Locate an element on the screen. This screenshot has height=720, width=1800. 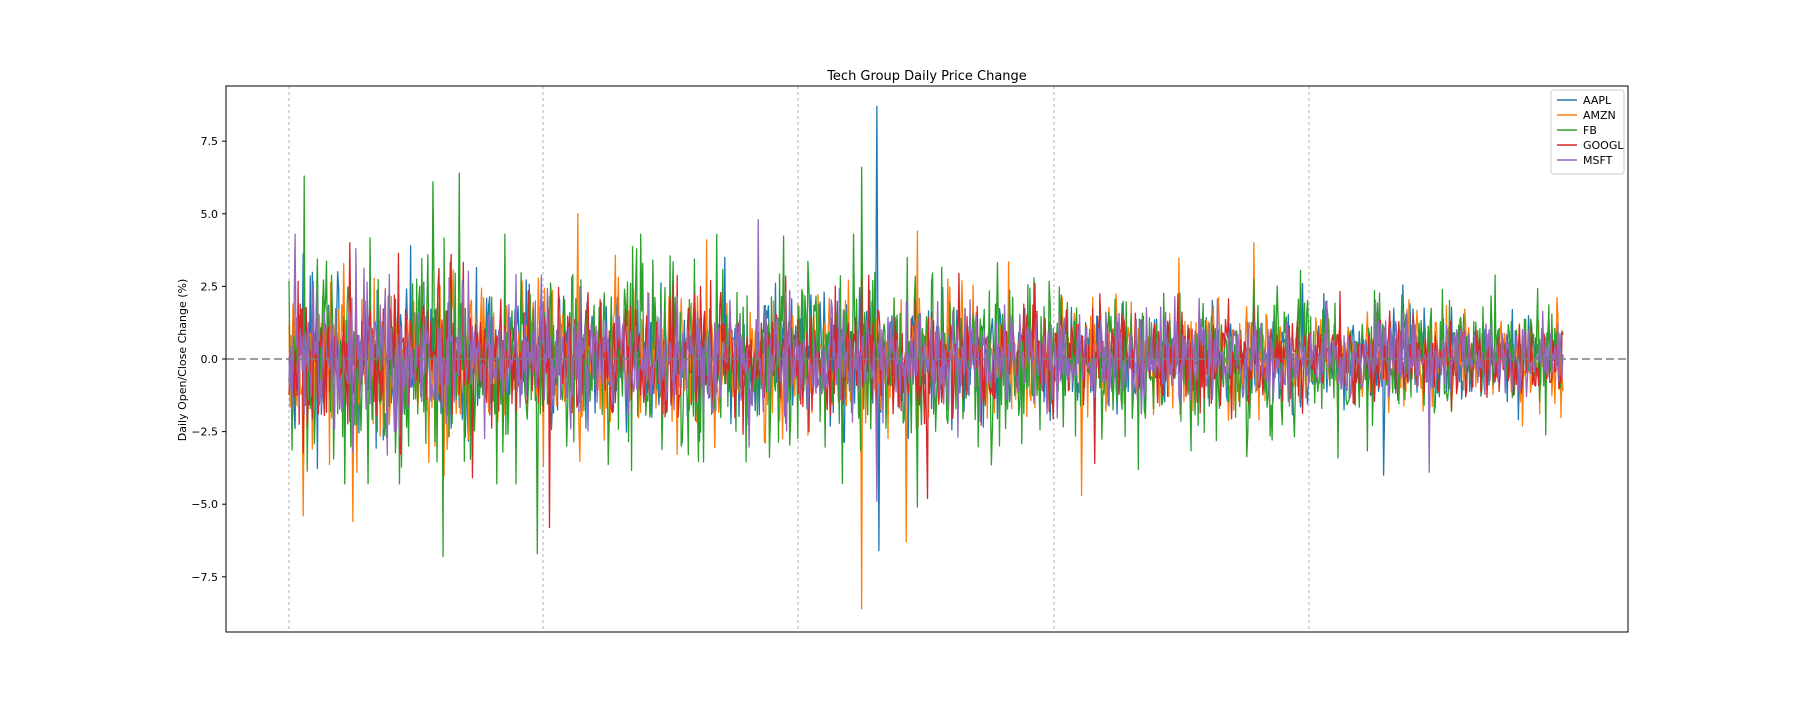
legend: AAPL AMZN FB GOOGL MSFT is located at coordinates (1587, 132).